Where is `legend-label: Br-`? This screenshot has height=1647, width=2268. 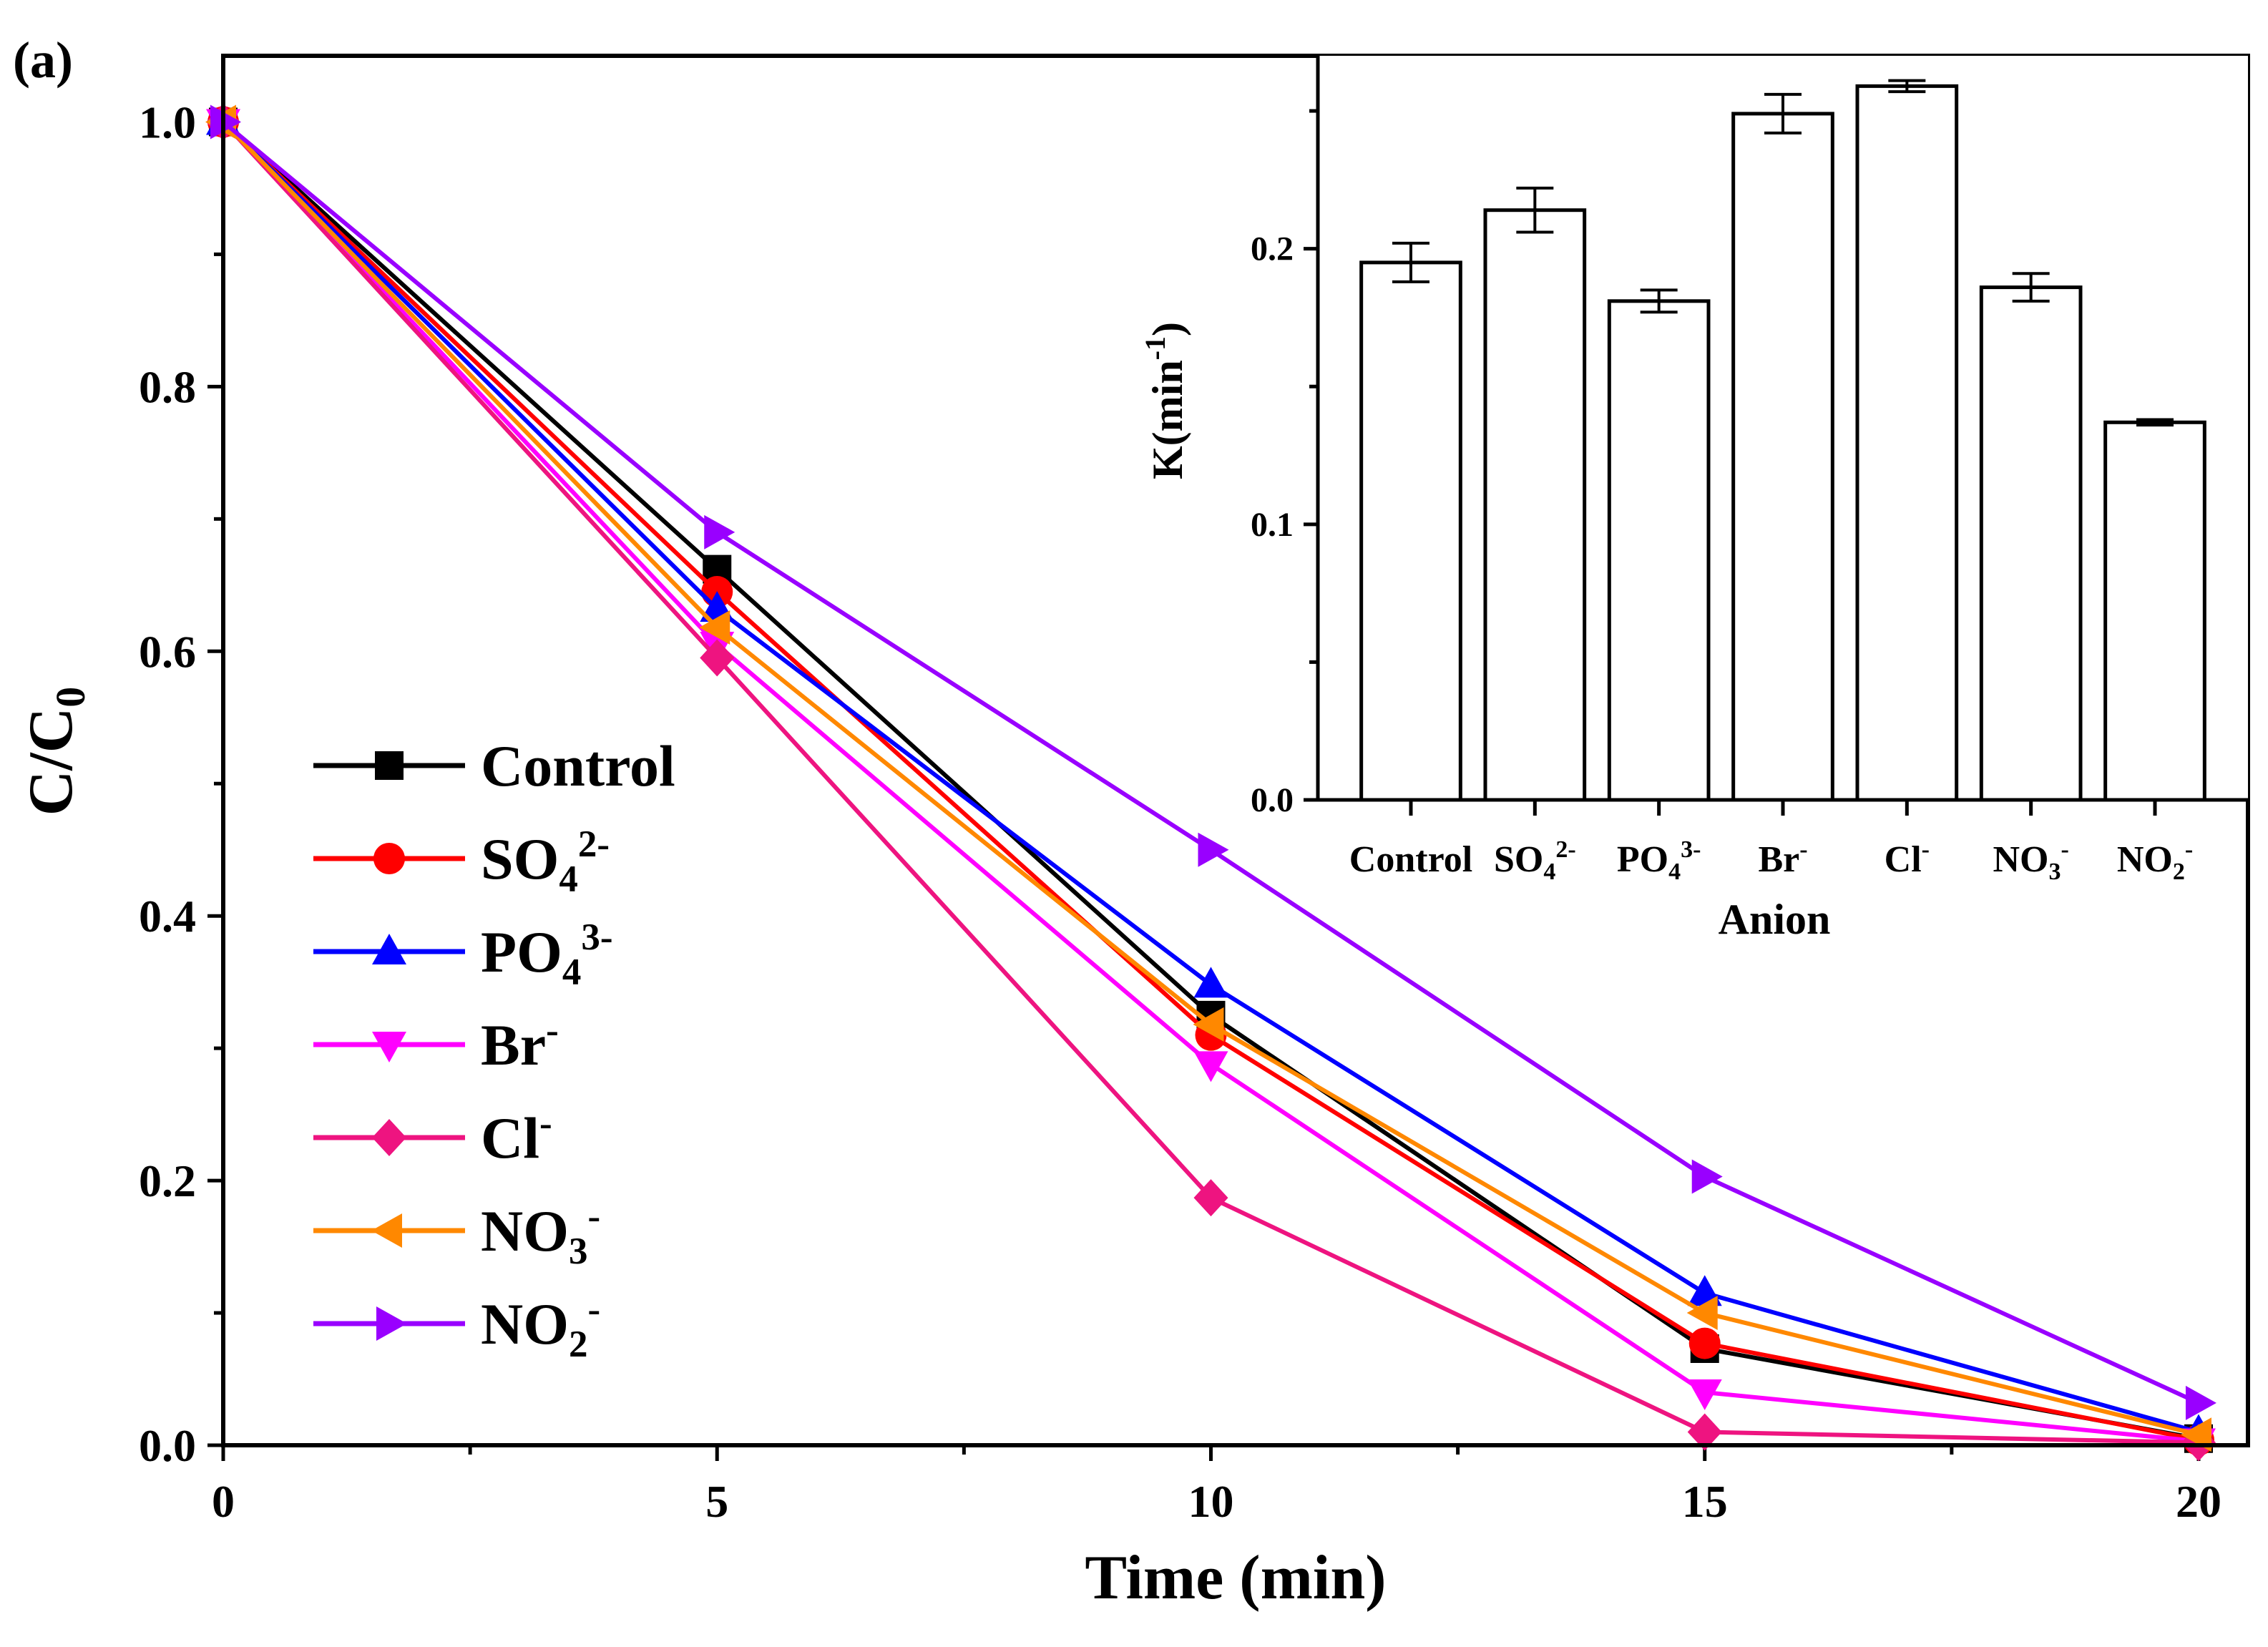
legend-label: Br- is located at coordinates (520, 1043).